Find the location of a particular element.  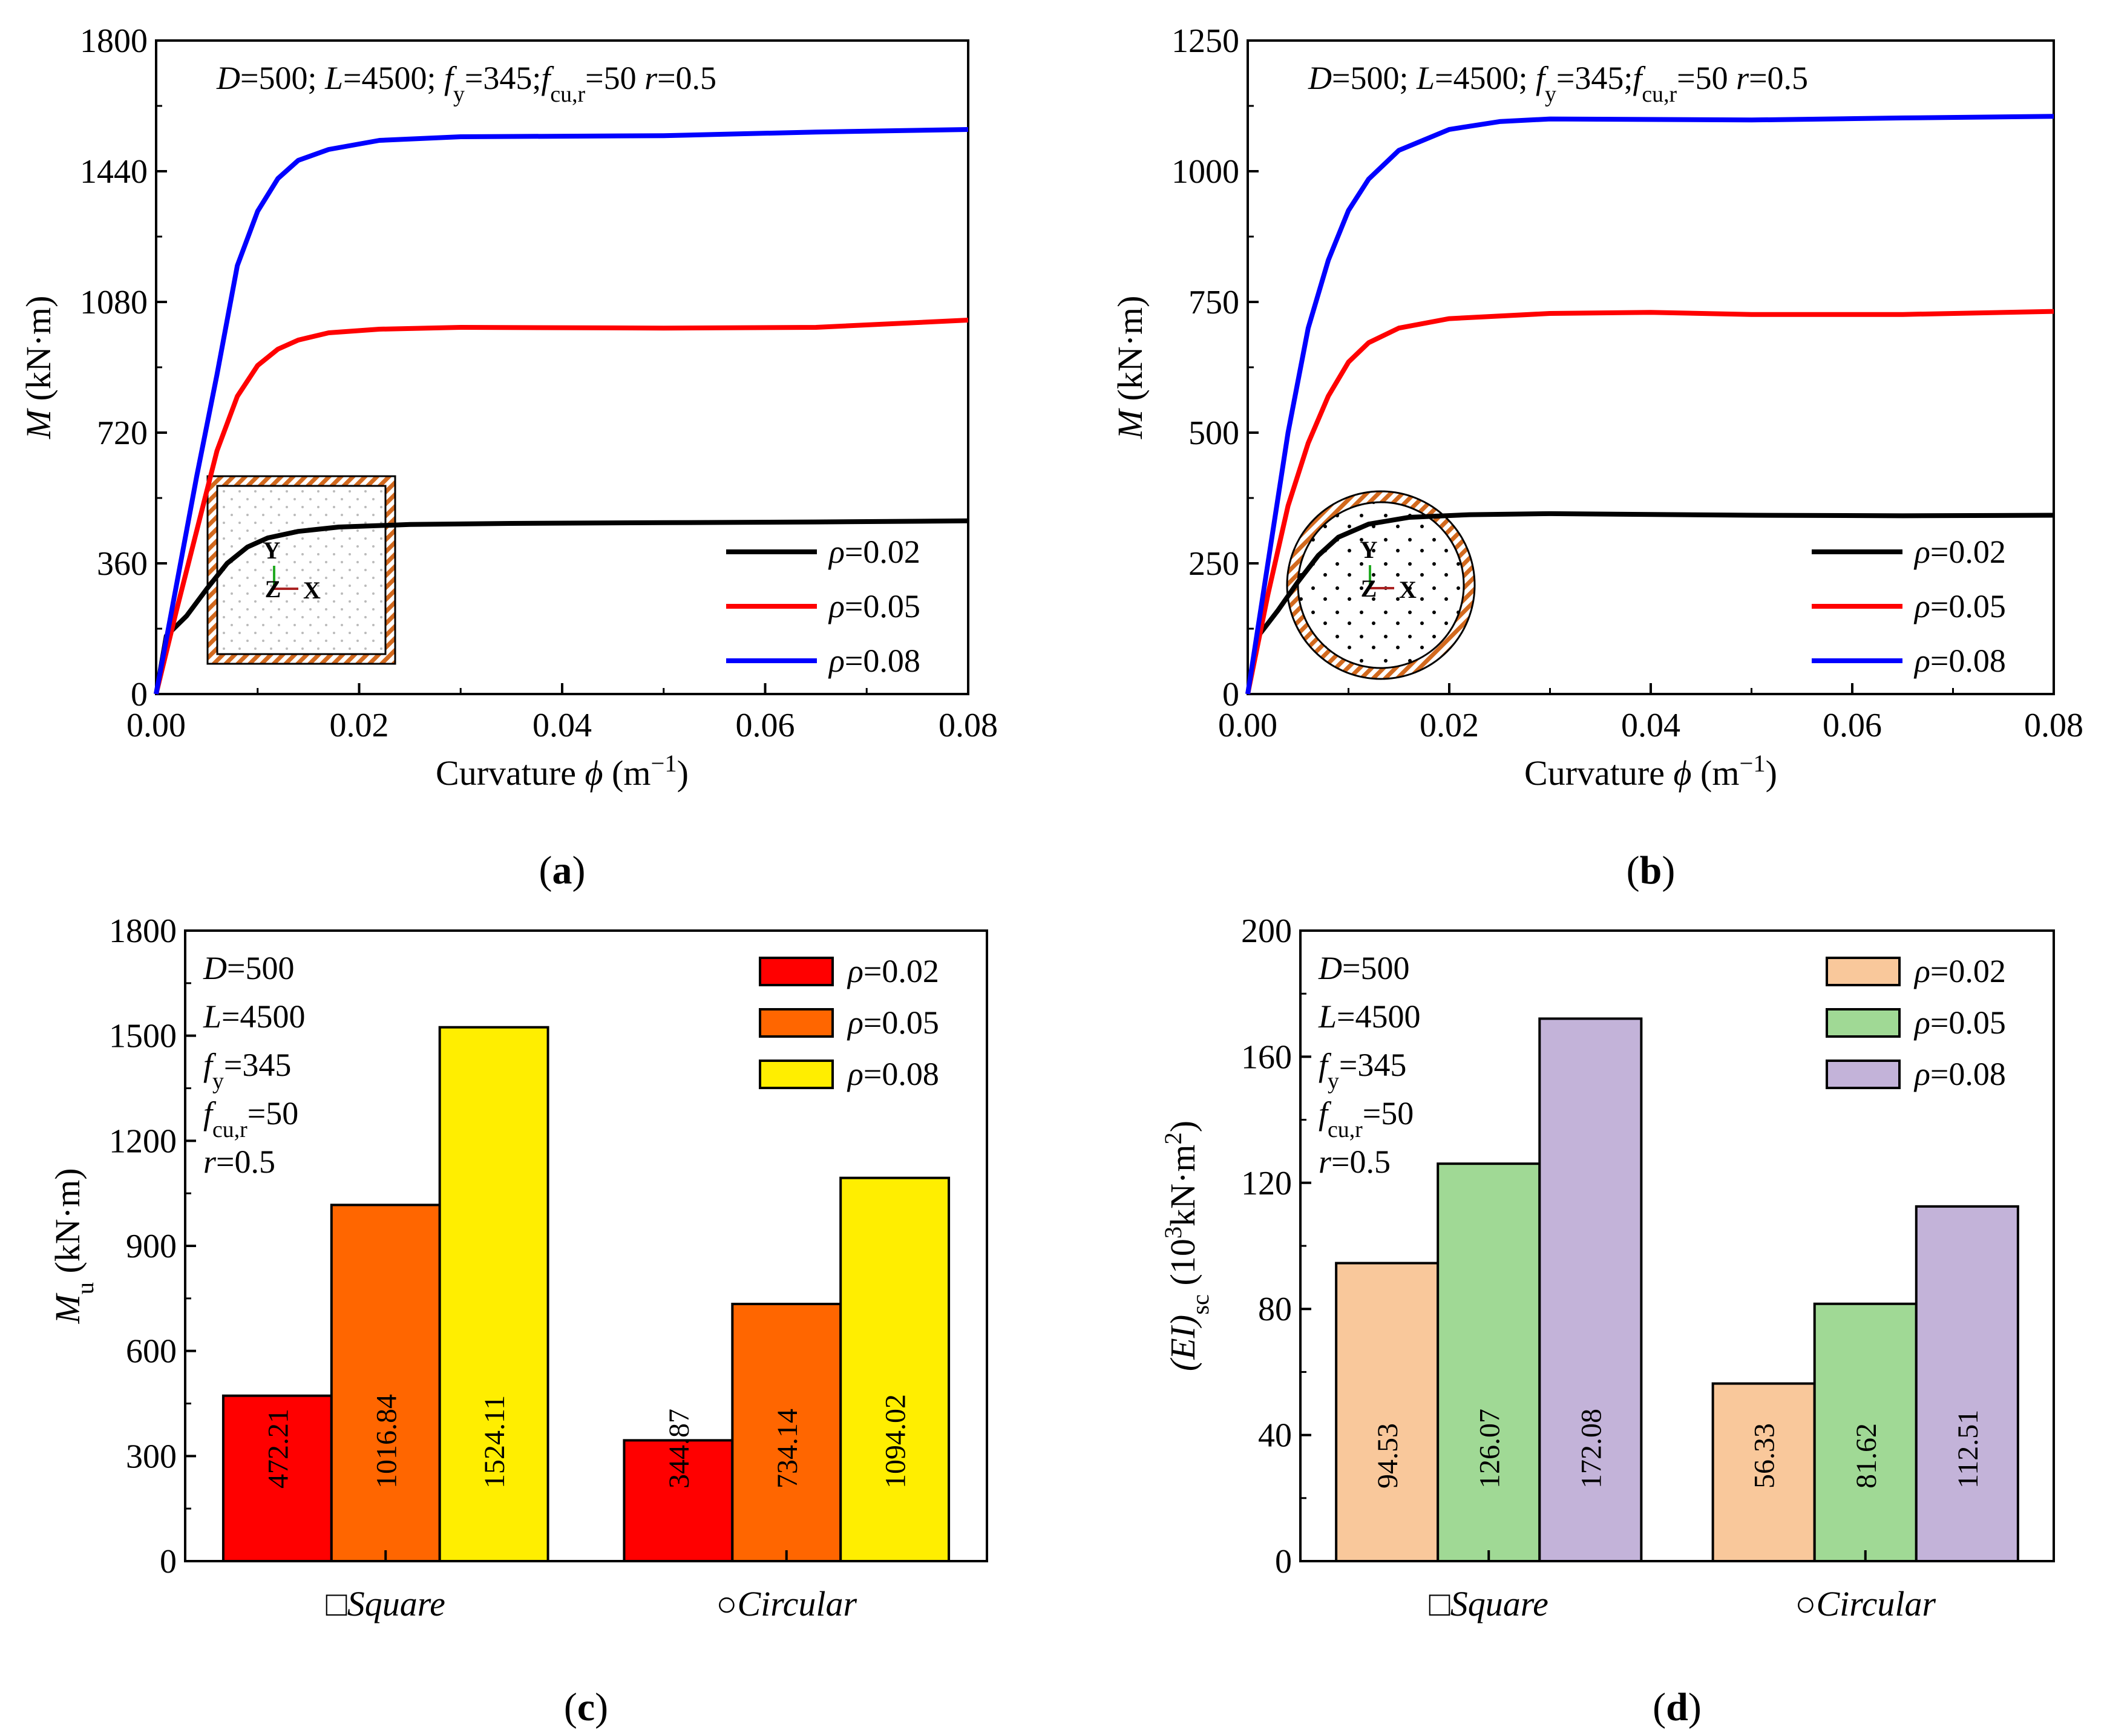

bar-value-label: 344.87 is located at coordinates (679, 1449).